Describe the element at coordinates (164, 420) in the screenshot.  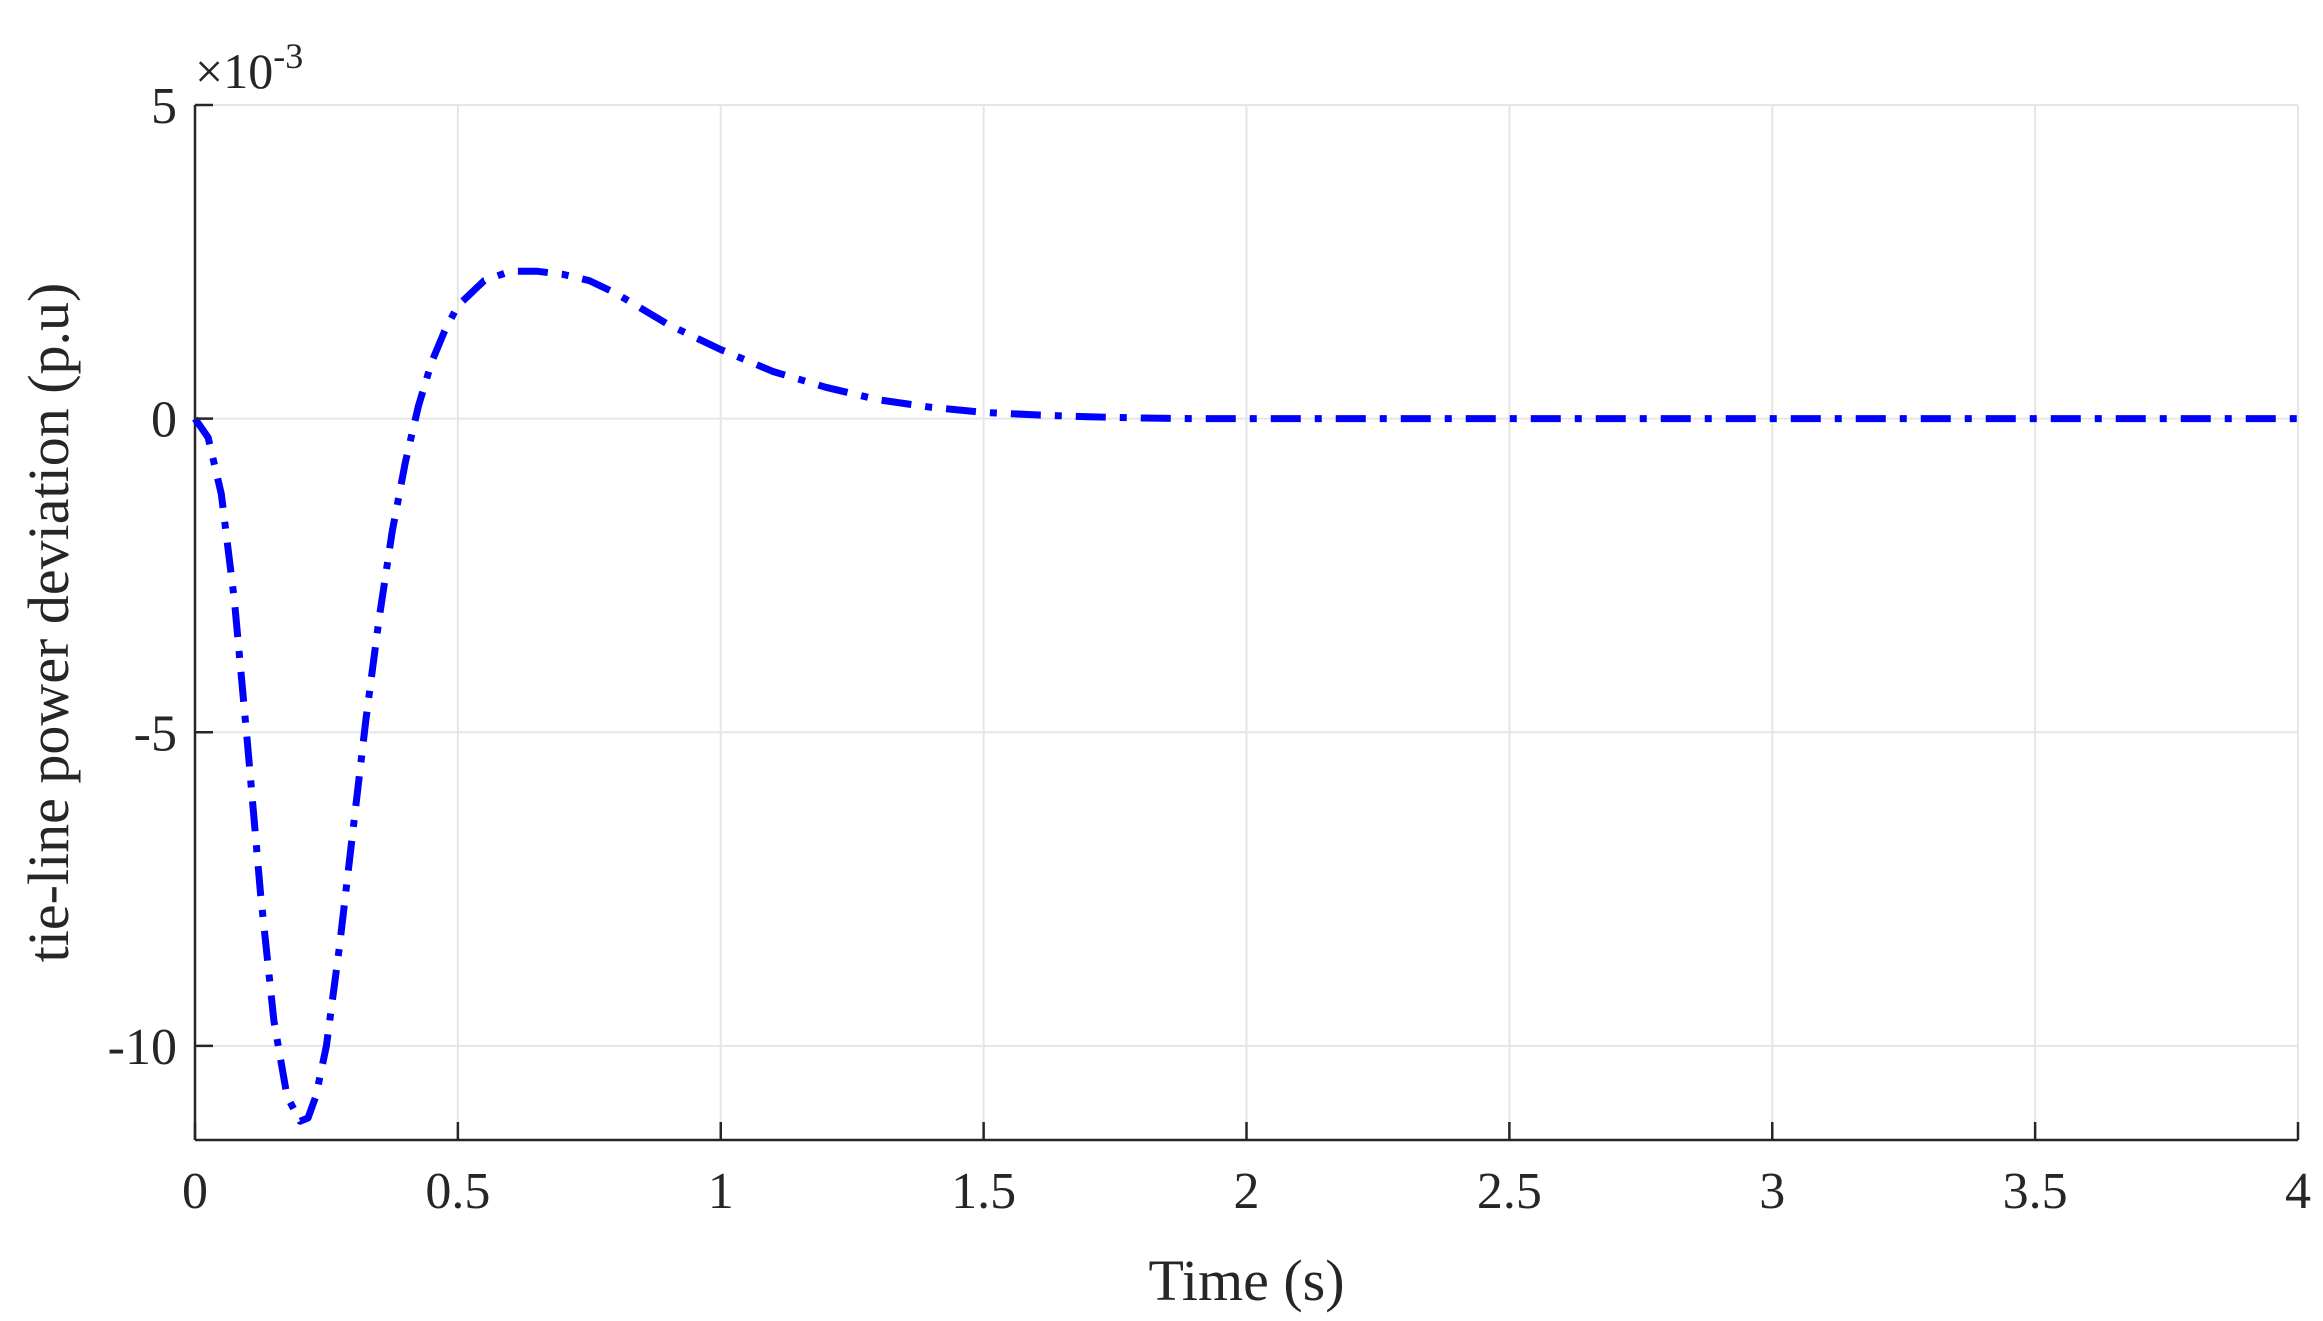
I see `y-tick-label: 0` at that location.